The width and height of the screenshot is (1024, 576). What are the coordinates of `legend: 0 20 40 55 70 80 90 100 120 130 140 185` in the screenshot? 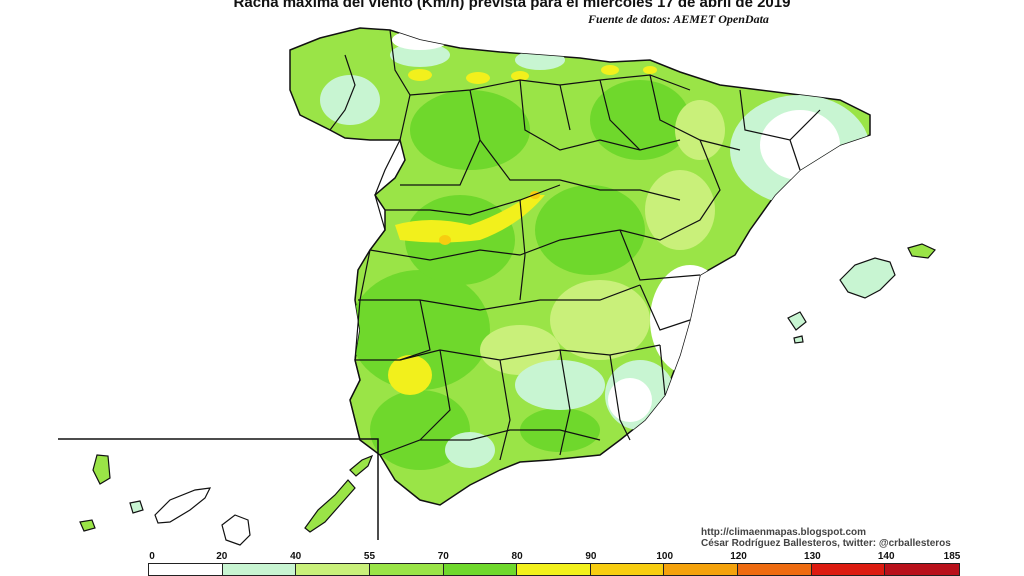 It's located at (554, 563).